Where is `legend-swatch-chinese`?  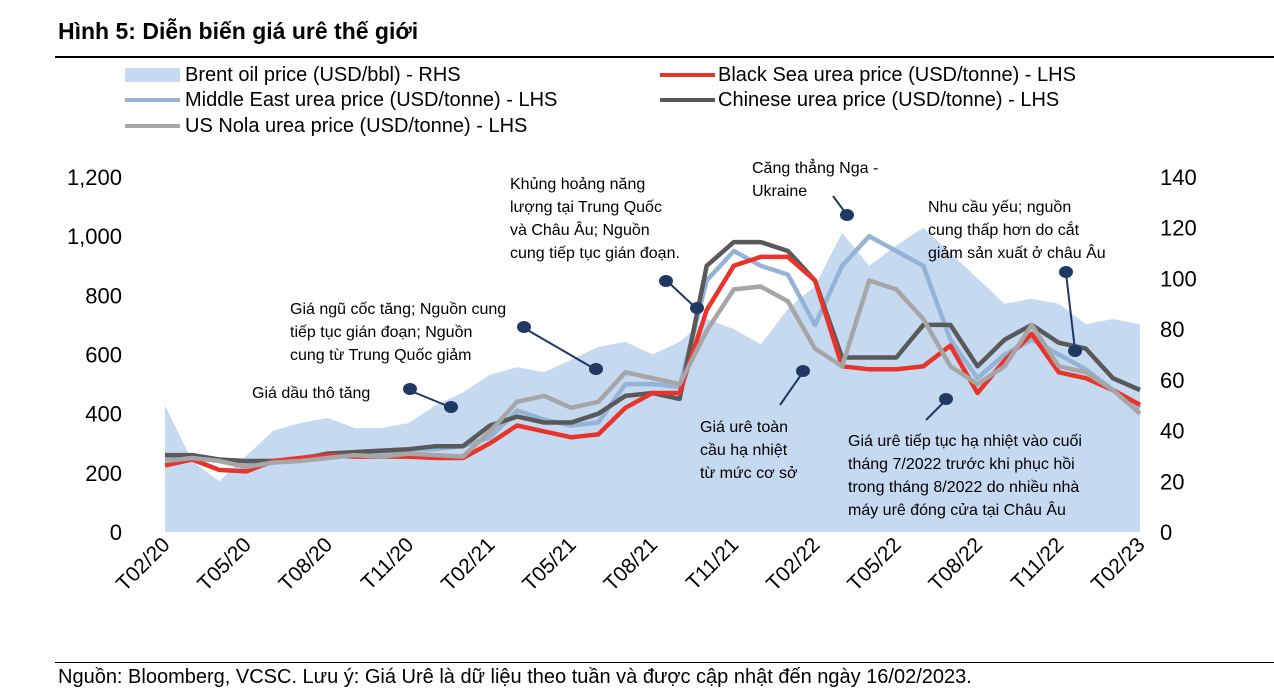 legend-swatch-chinese is located at coordinates (687, 100).